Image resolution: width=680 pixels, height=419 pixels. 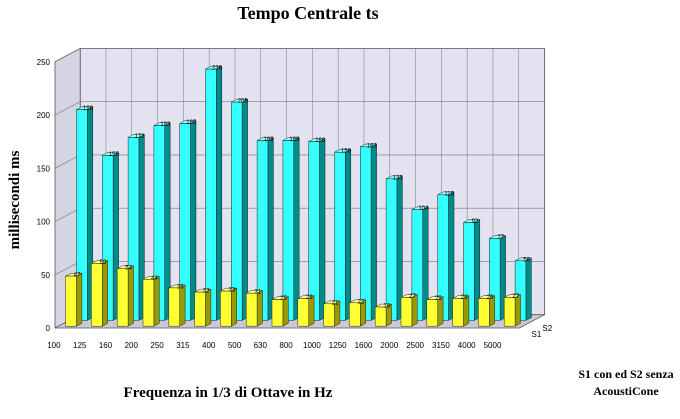 I want to click on data-label: 104, so click(x=423, y=209).